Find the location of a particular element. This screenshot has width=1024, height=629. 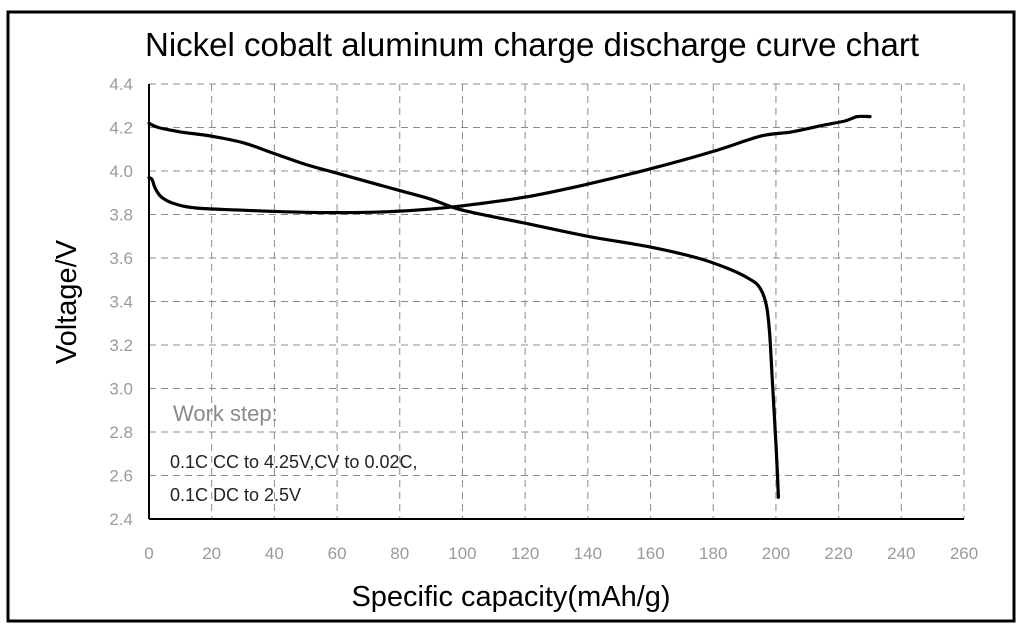

x-axis-label: Specific capacity(mAh/g) is located at coordinates (510, 597).